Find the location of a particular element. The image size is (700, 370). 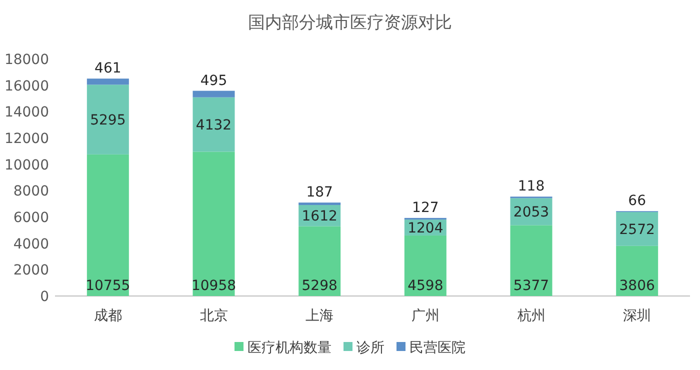

y-tick-label: 2000 is located at coordinates (31, 270).